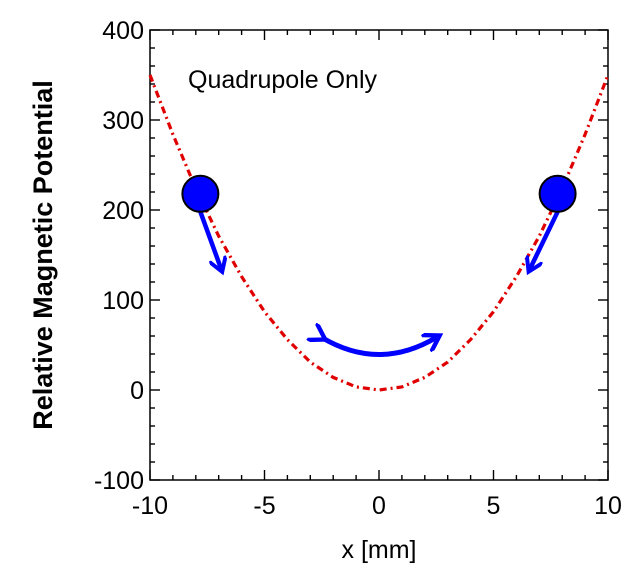 The image size is (634, 570). I want to click on x-tick-label: 5, so click(494, 506).